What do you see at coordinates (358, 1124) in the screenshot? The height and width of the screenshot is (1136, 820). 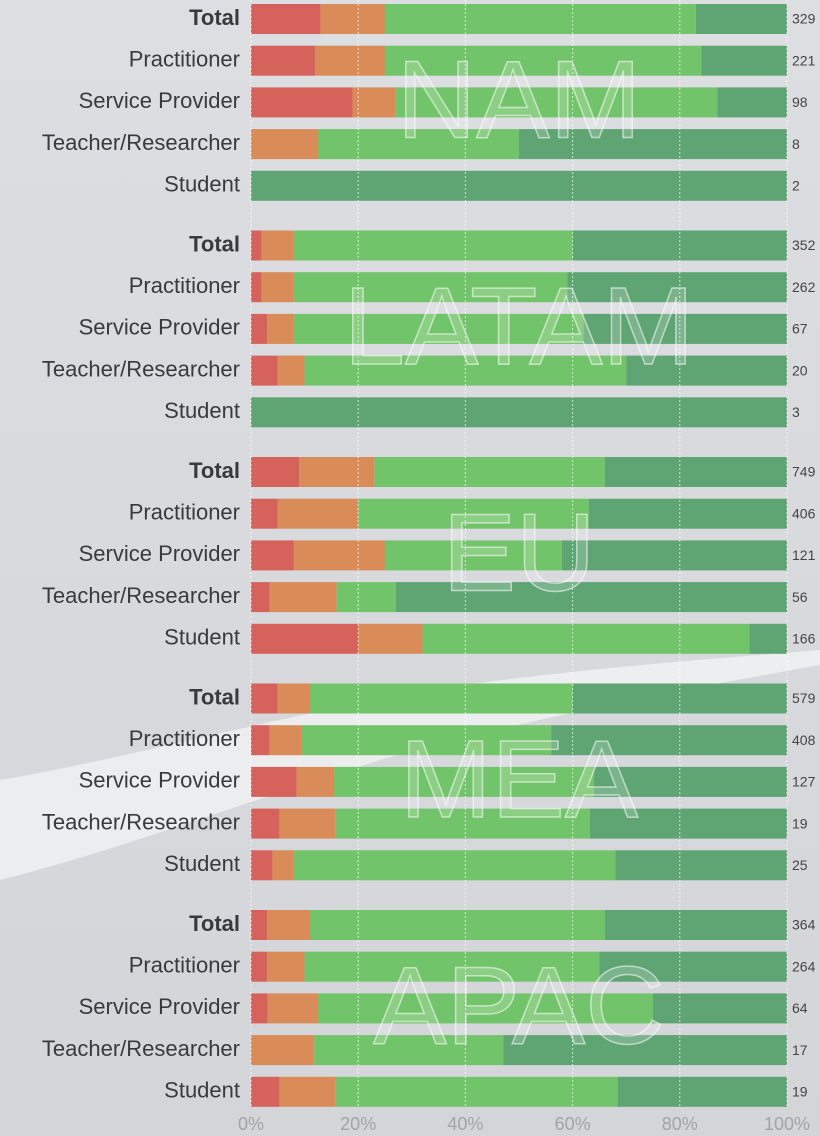 I see `x-tick-label: 20%` at bounding box center [358, 1124].